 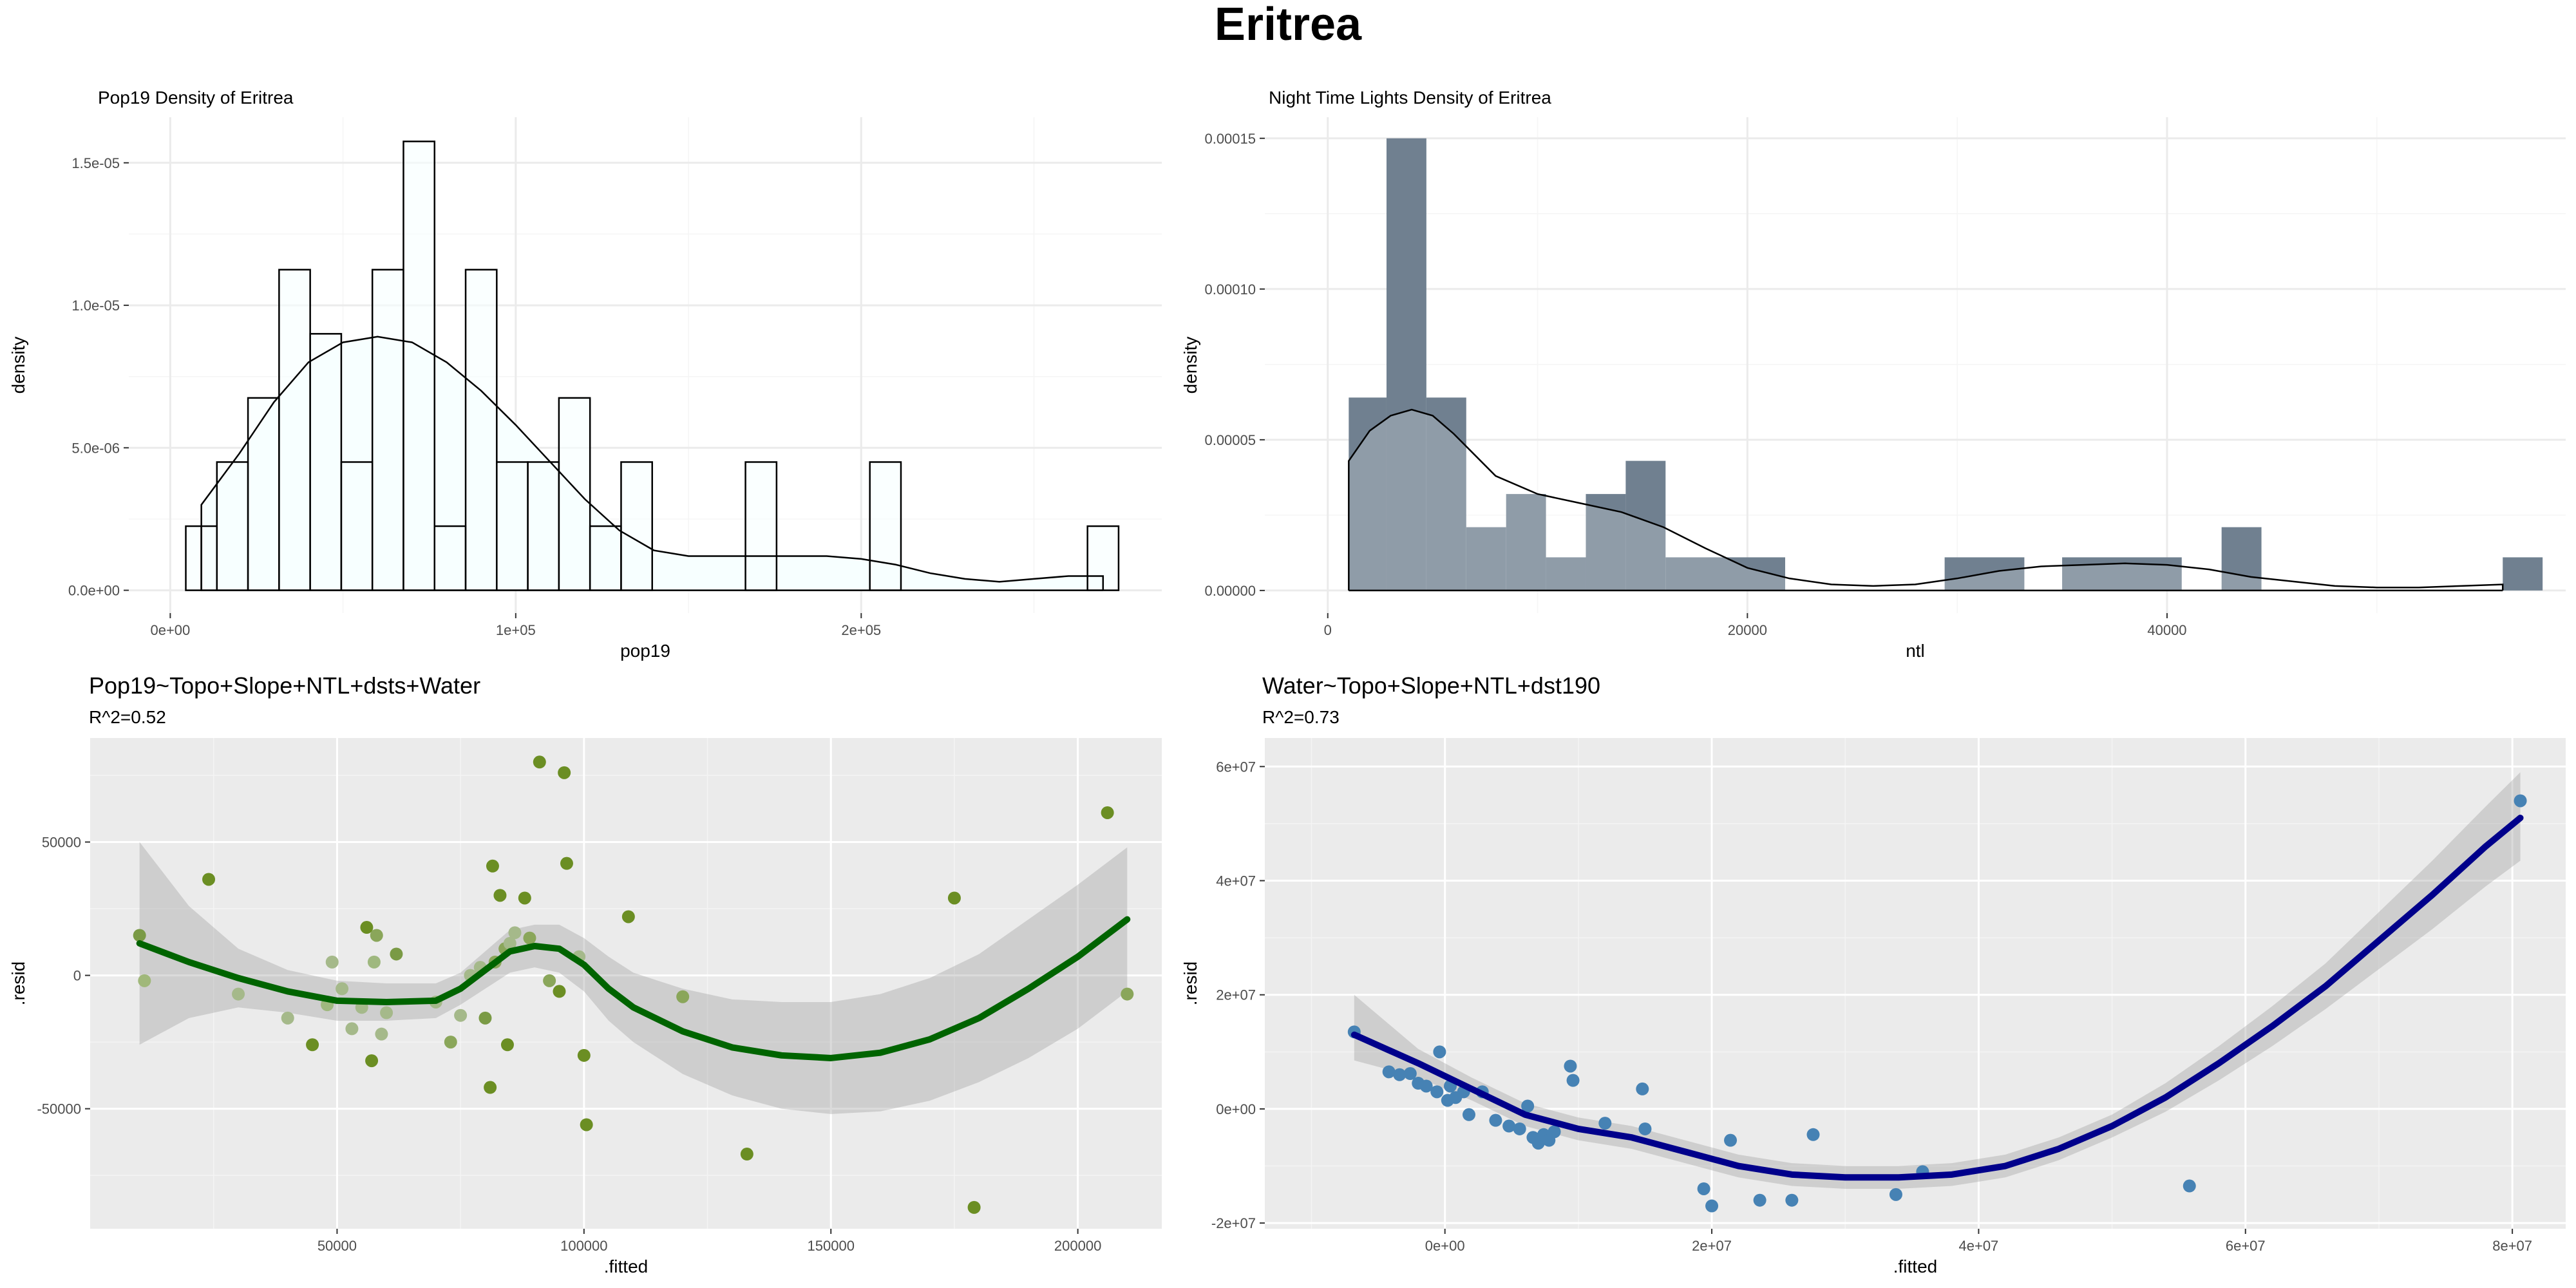 I want to click on x-tick-label: 2e+07, so click(x=1712, y=1246).